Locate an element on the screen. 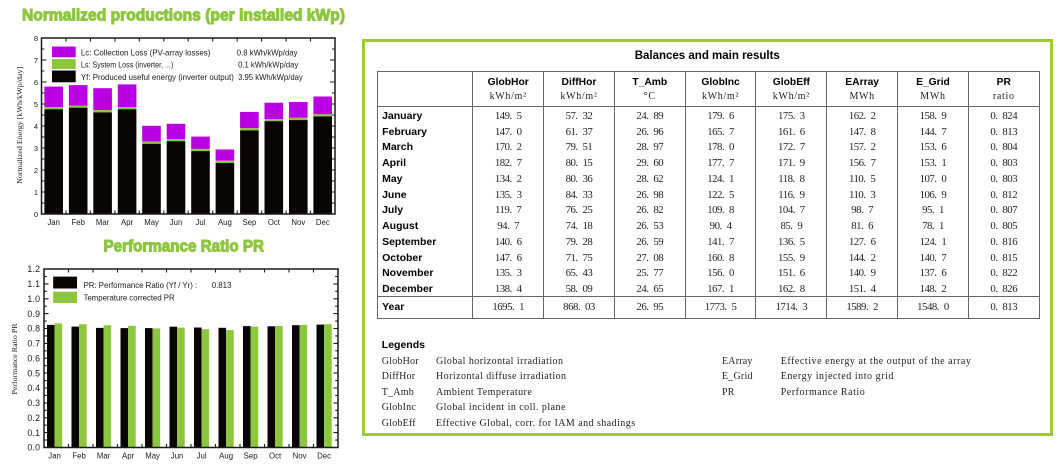  svg-text: 0.6 is located at coordinates (33, 358).